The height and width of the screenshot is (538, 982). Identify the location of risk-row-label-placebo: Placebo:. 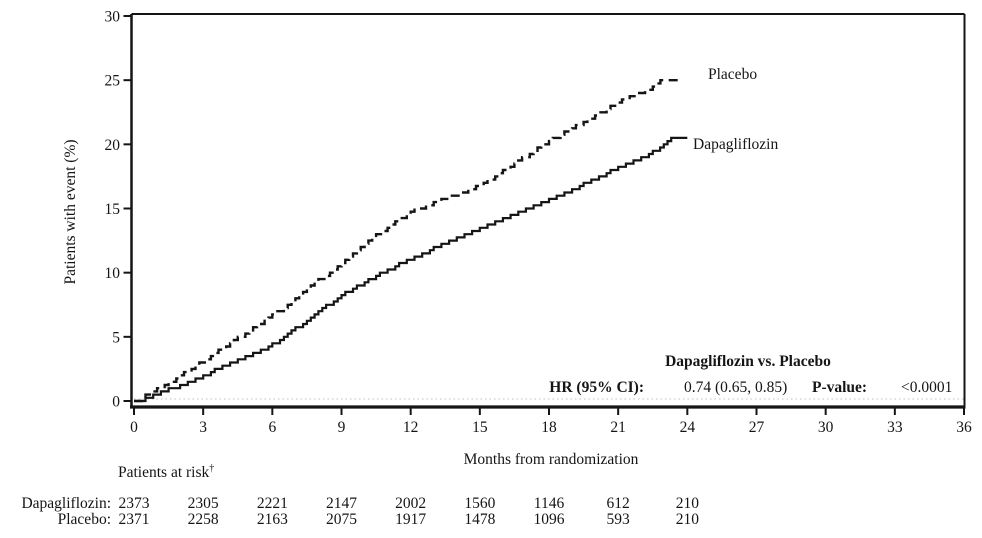
(84, 519).